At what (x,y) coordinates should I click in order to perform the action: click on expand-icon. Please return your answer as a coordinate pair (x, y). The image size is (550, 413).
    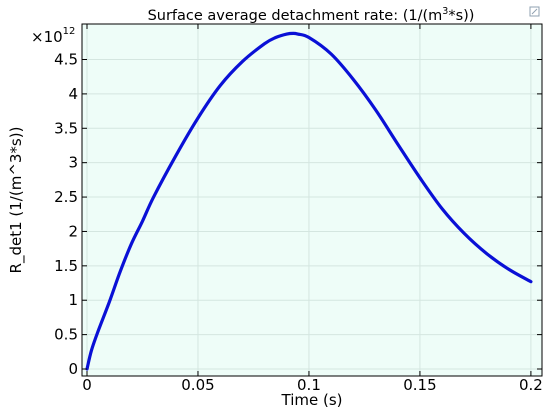
    Looking at the image, I should click on (534, 11).